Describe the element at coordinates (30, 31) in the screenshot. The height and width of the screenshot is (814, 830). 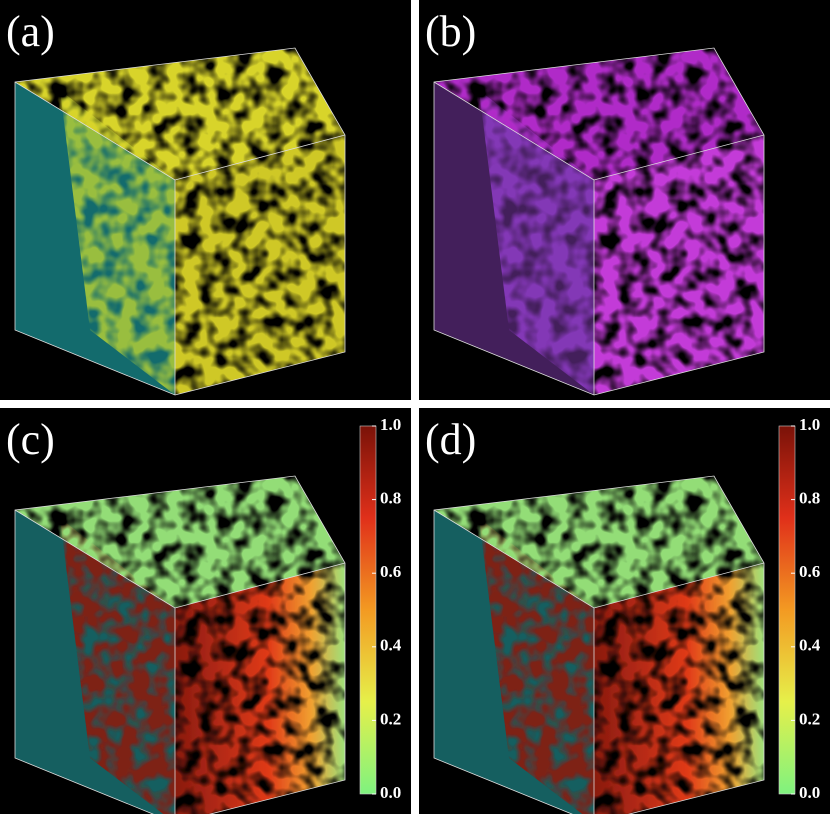
I see `panel-label: (a)` at that location.